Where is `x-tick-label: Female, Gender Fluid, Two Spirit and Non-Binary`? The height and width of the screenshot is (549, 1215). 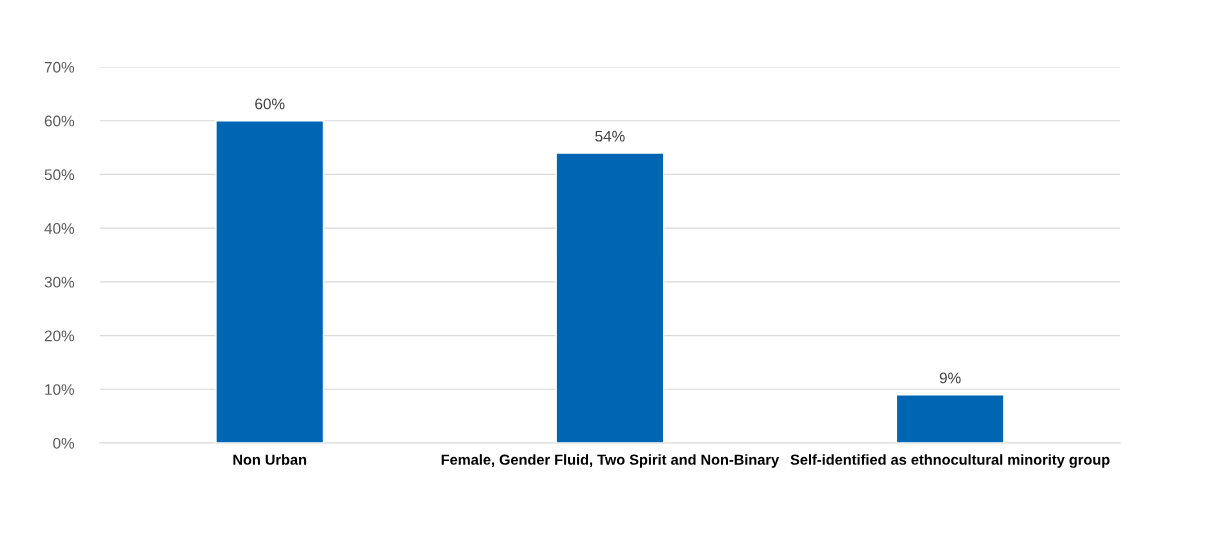
x-tick-label: Female, Gender Fluid, Two Spirit and Non-Binary is located at coordinates (610, 461).